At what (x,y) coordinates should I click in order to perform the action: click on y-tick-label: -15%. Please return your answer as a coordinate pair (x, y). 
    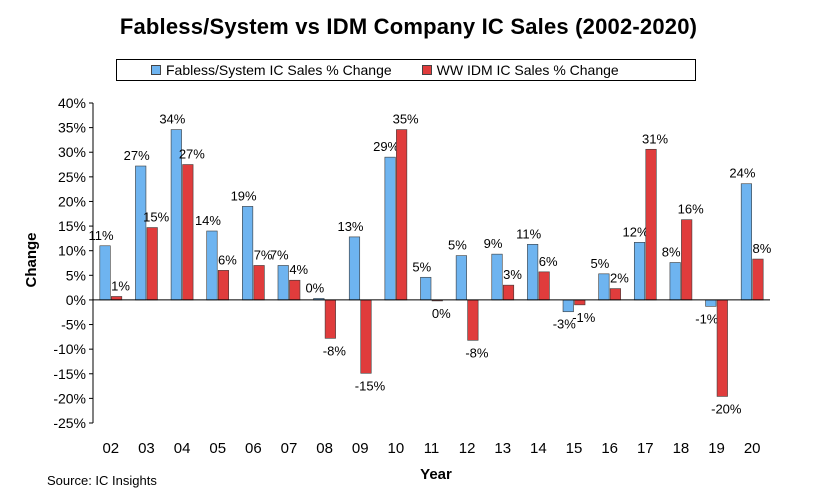
    Looking at the image, I should click on (69, 374).